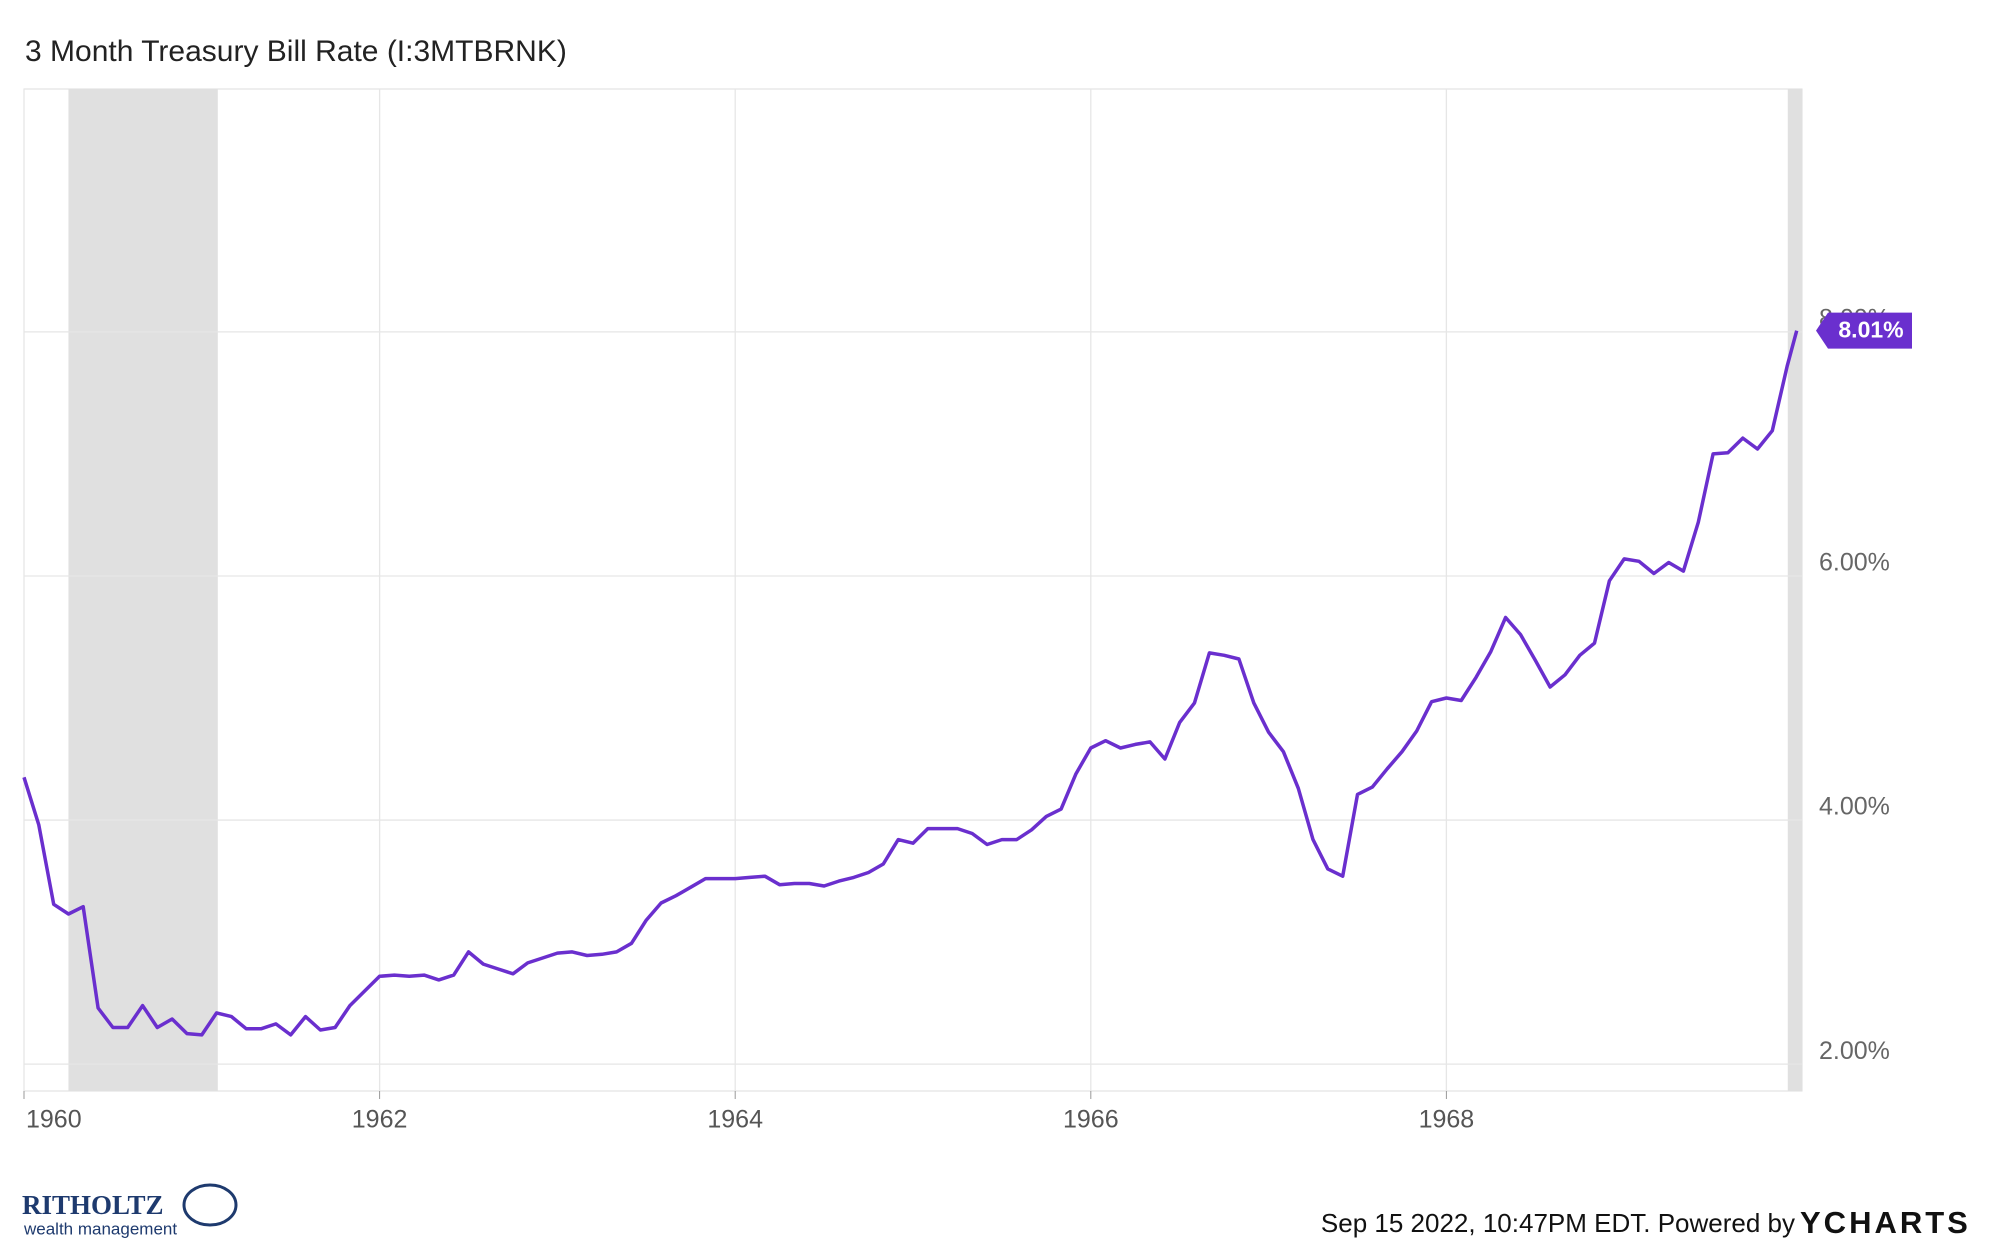  Describe the element at coordinates (1854, 807) in the screenshot. I see `y-tick-label: 4.00%` at that location.